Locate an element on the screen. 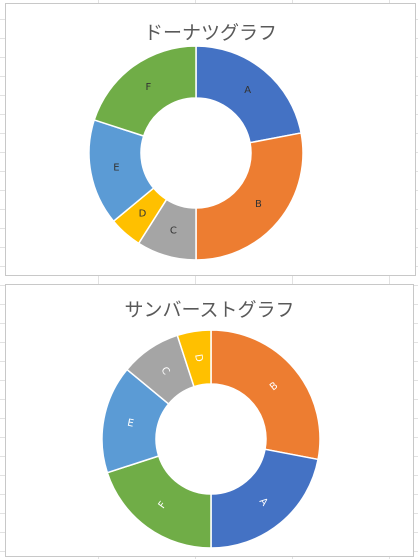  donut-chart-title: ドーナツグラフ is located at coordinates (210, 33).